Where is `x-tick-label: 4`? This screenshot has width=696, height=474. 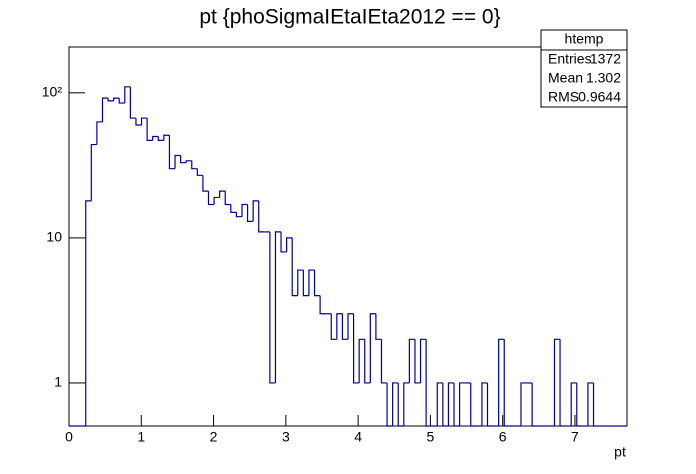 x-tick-label: 4 is located at coordinates (358, 437).